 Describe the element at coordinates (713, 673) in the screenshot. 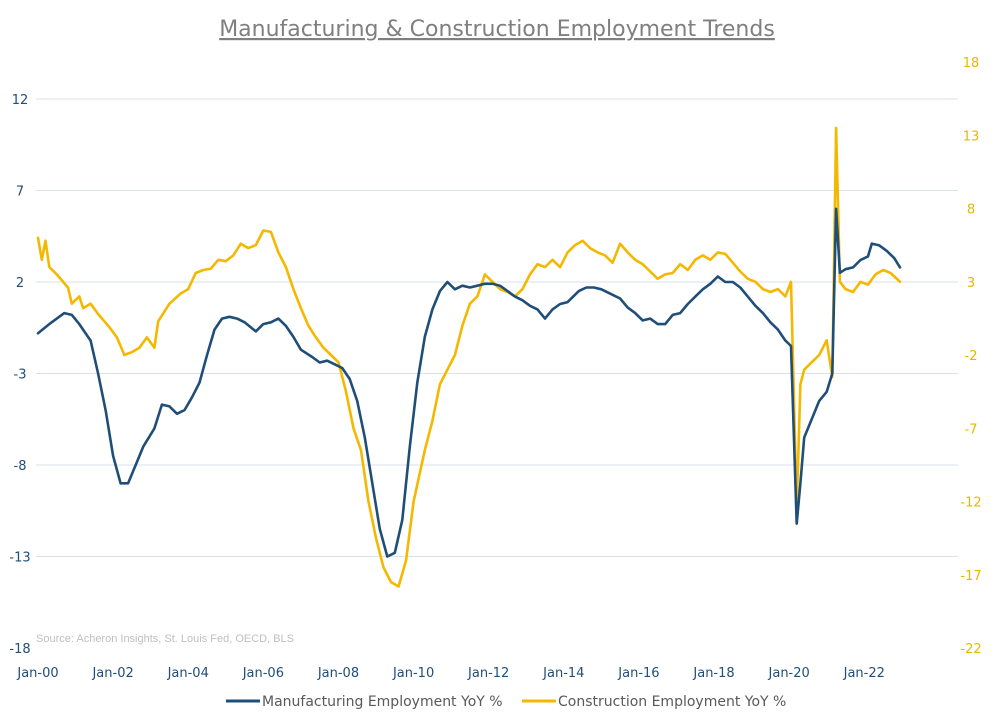

I see `x-tick-label: Jan-18` at that location.